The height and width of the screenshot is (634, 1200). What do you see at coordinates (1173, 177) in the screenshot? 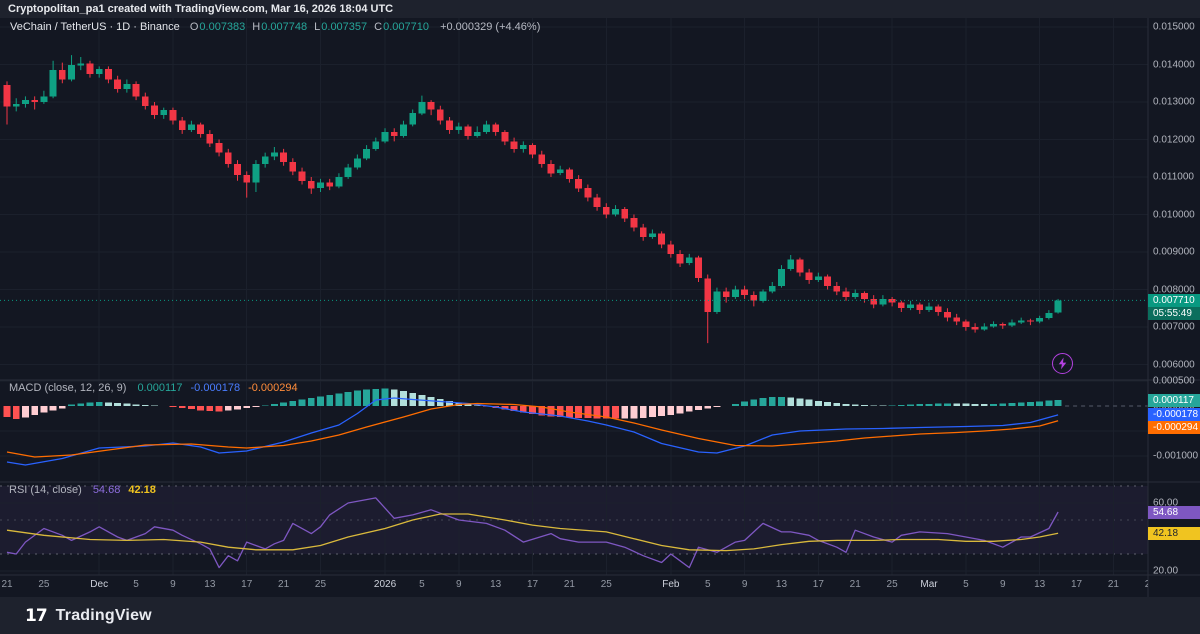
I see `axis-label: 0.011000` at bounding box center [1173, 177].